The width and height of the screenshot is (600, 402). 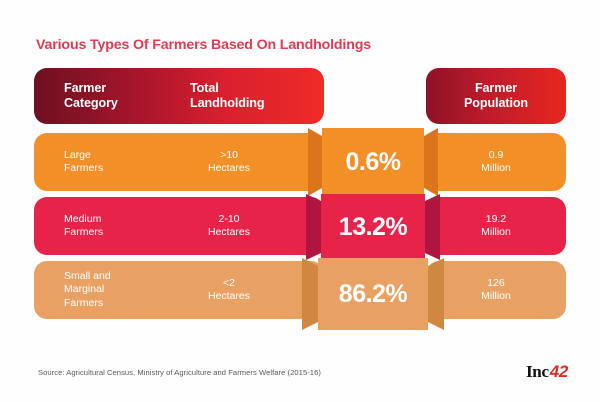 What do you see at coordinates (496, 154) in the screenshot?
I see `row-large-population-line1: 0.9` at bounding box center [496, 154].